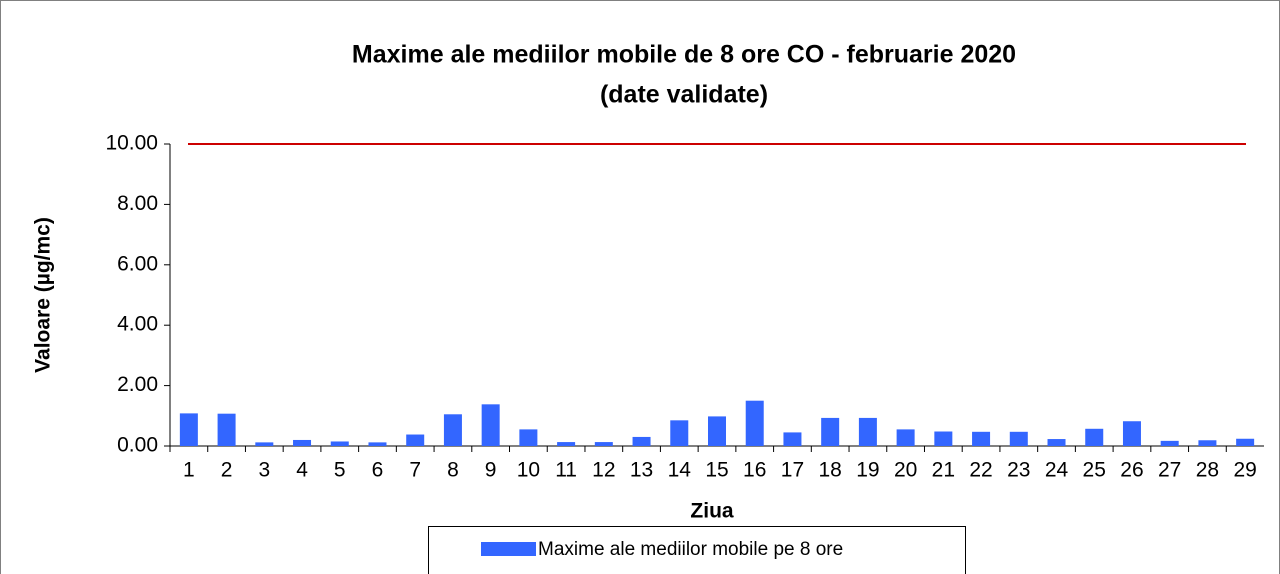 This screenshot has width=1280, height=574. I want to click on x-tick-label: 11, so click(566, 470).